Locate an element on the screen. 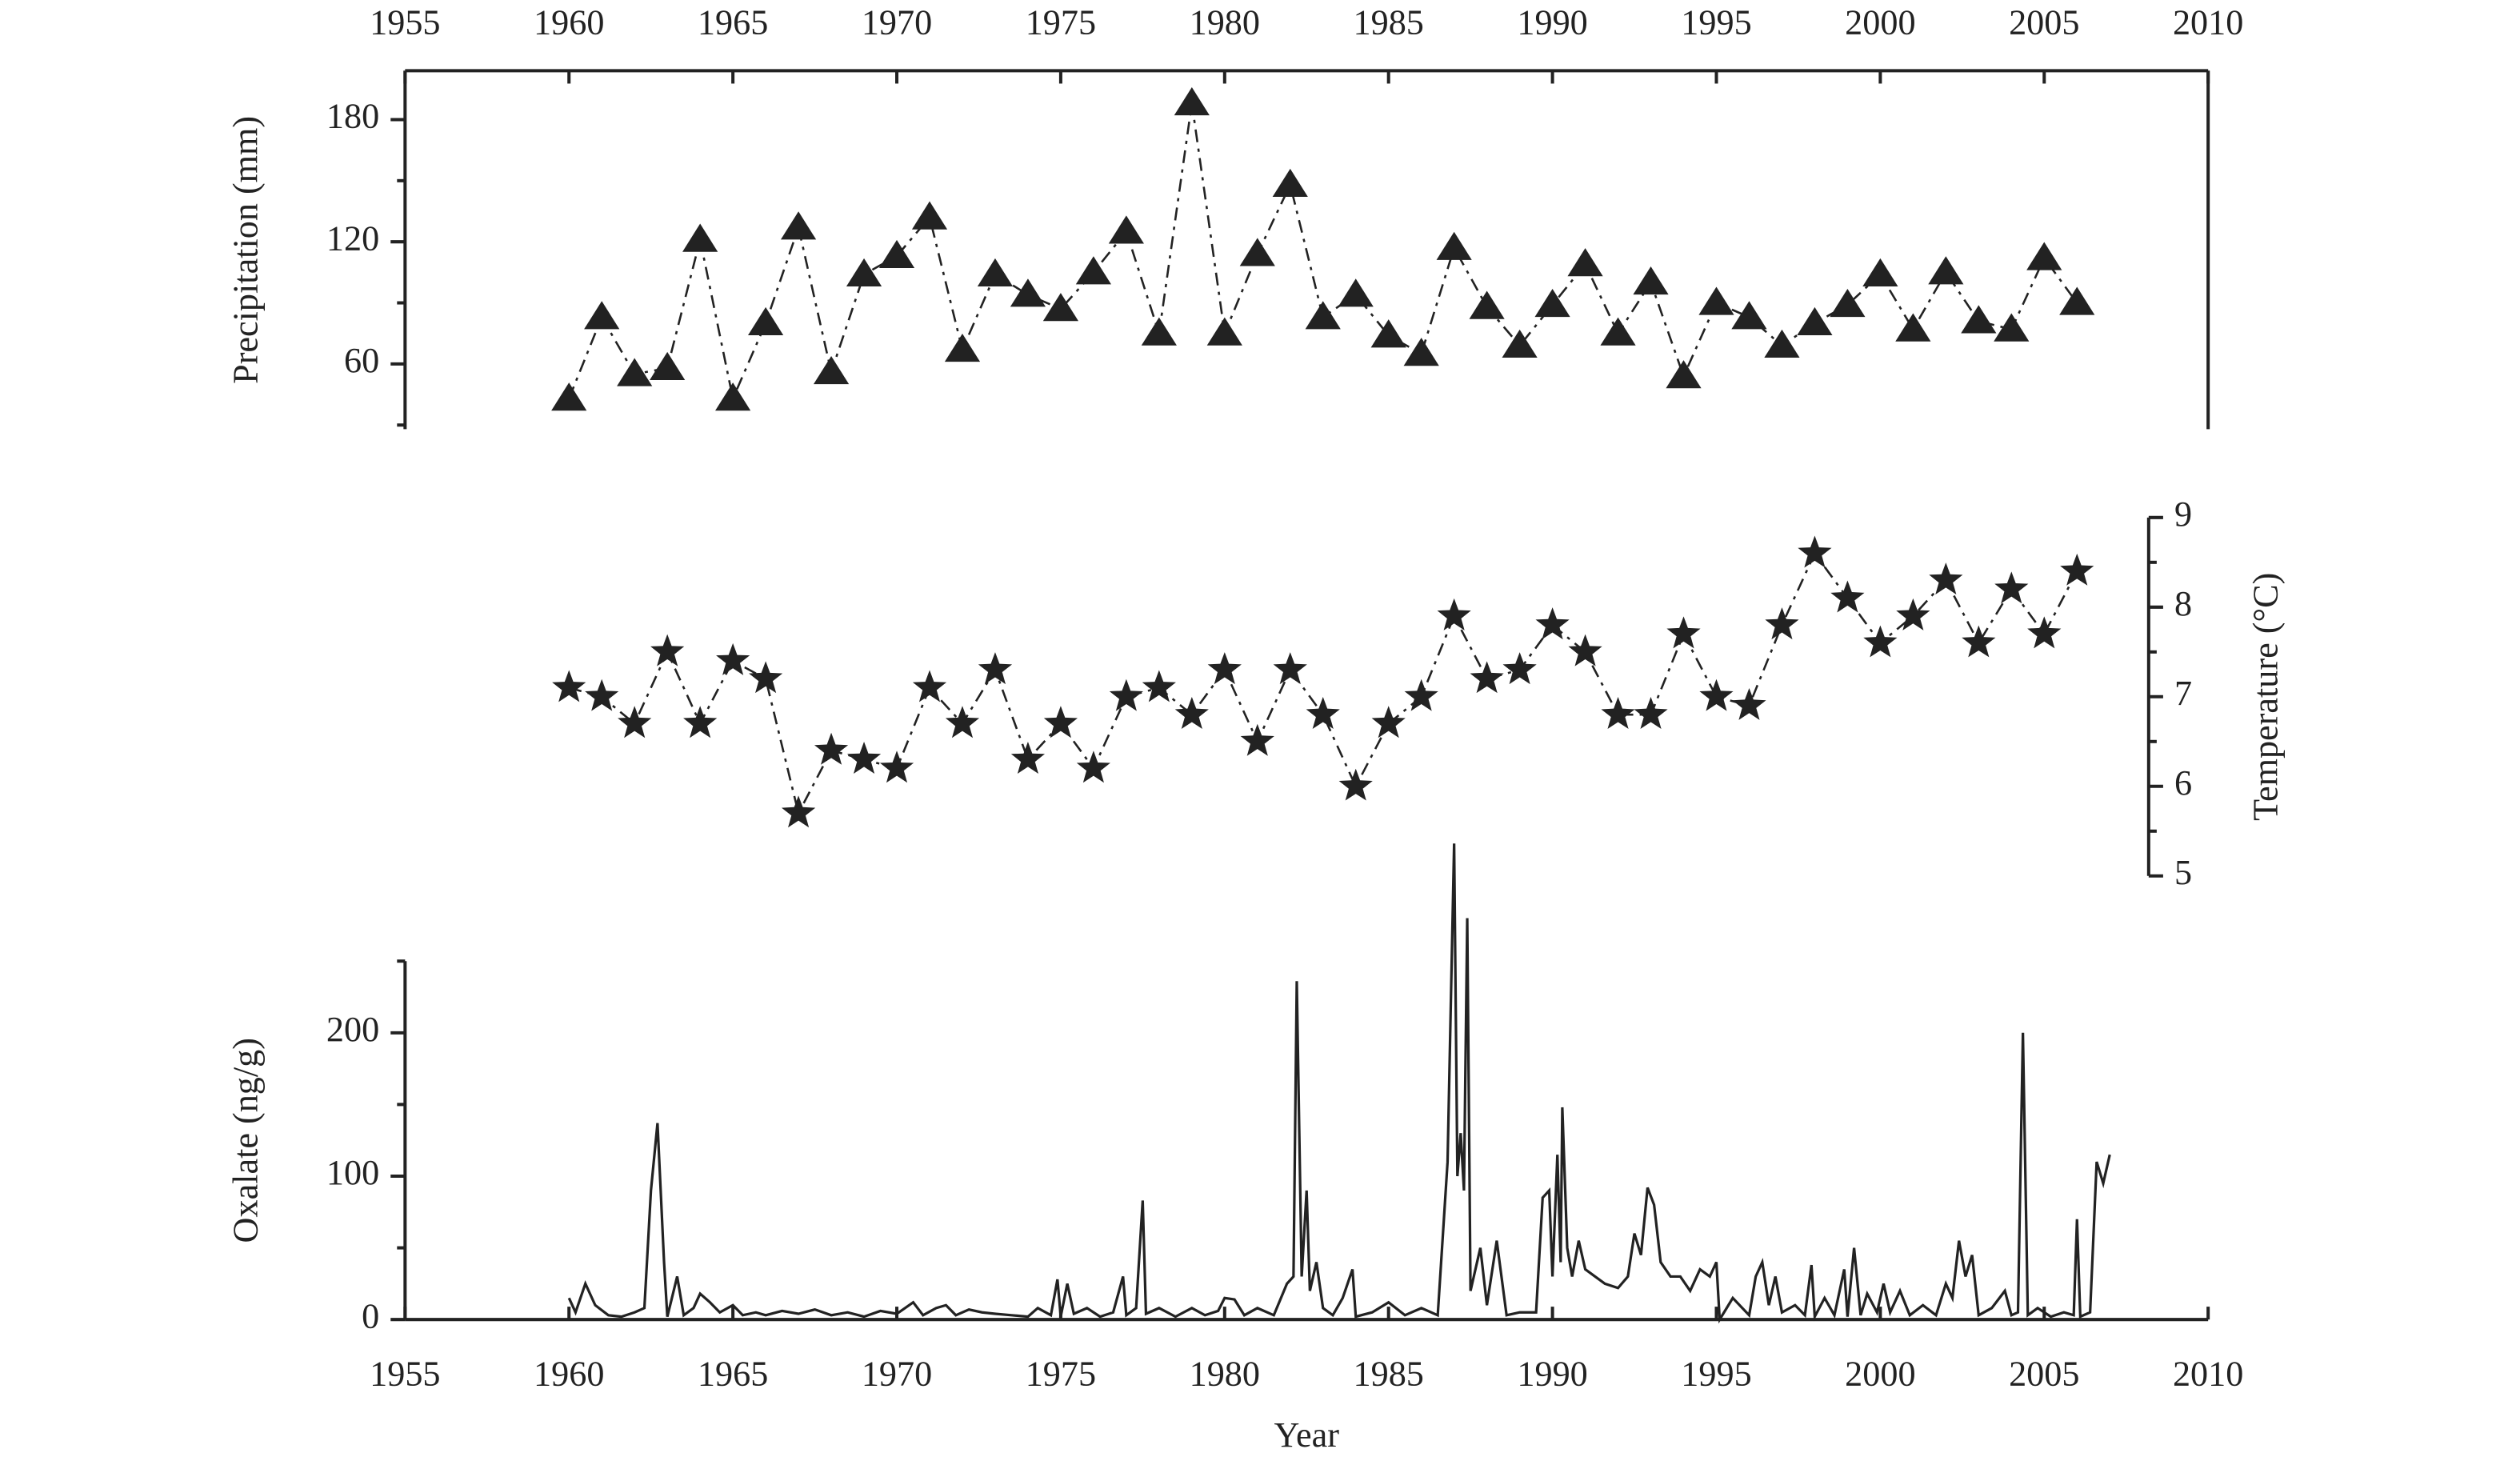 This screenshot has height=1469, width=2520. y-tick-label: 200 is located at coordinates (352, 1029).